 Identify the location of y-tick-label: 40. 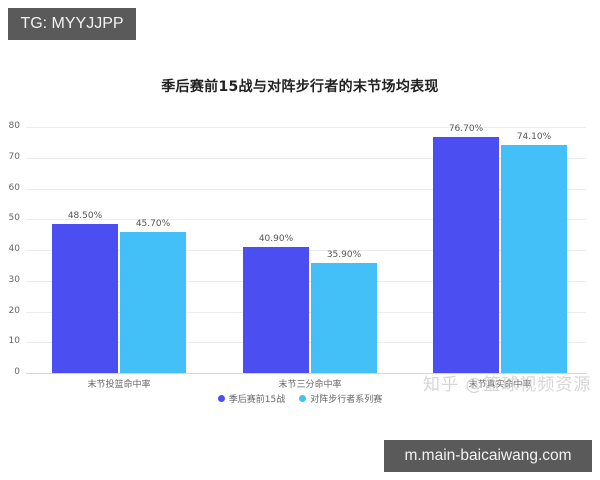
(14, 249).